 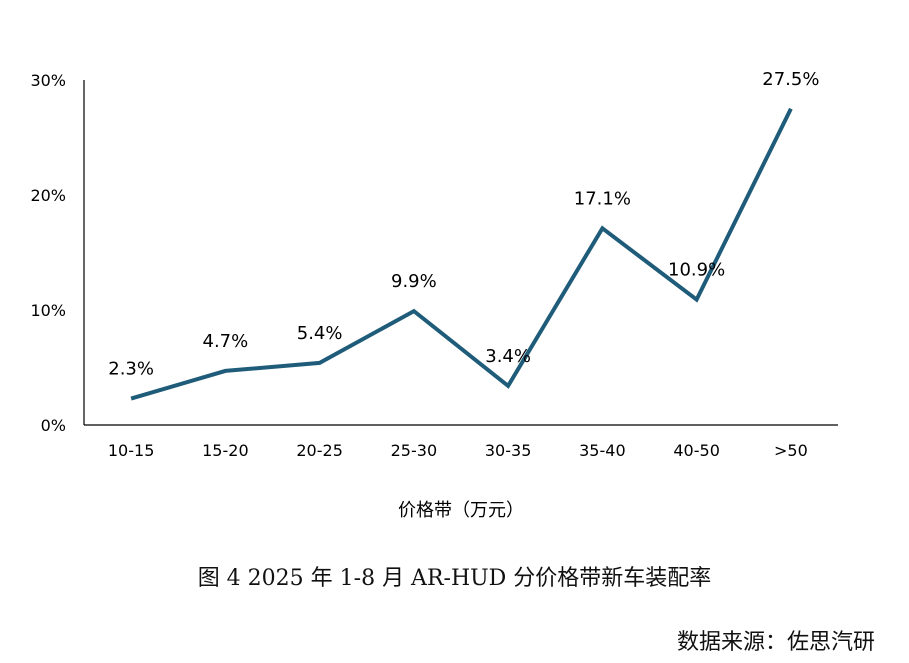 I want to click on y-tick-label: 0%, so click(x=53, y=425).